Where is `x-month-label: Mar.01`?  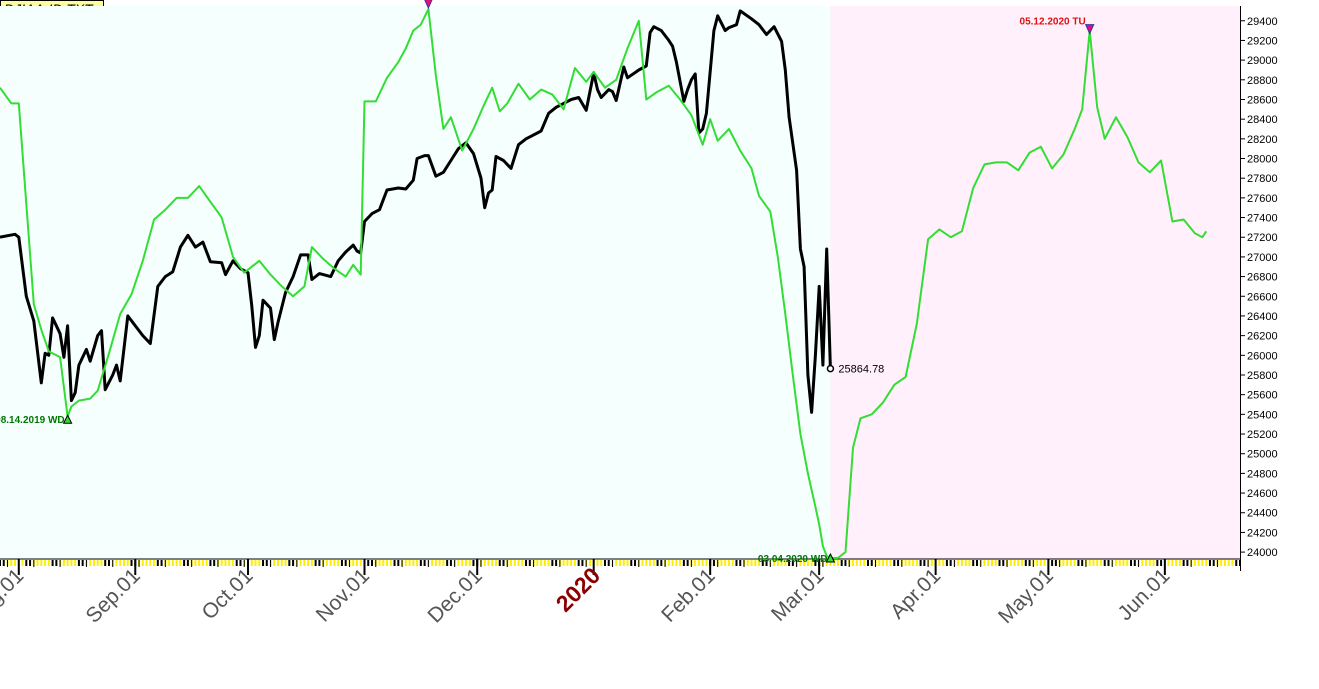 x-month-label: Mar.01 is located at coordinates (798, 595).